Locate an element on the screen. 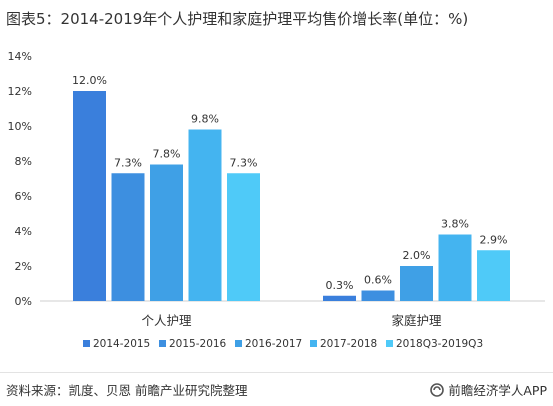 The height and width of the screenshot is (406, 553). legend-label: 2018Q3-2019Q3 is located at coordinates (439, 344).